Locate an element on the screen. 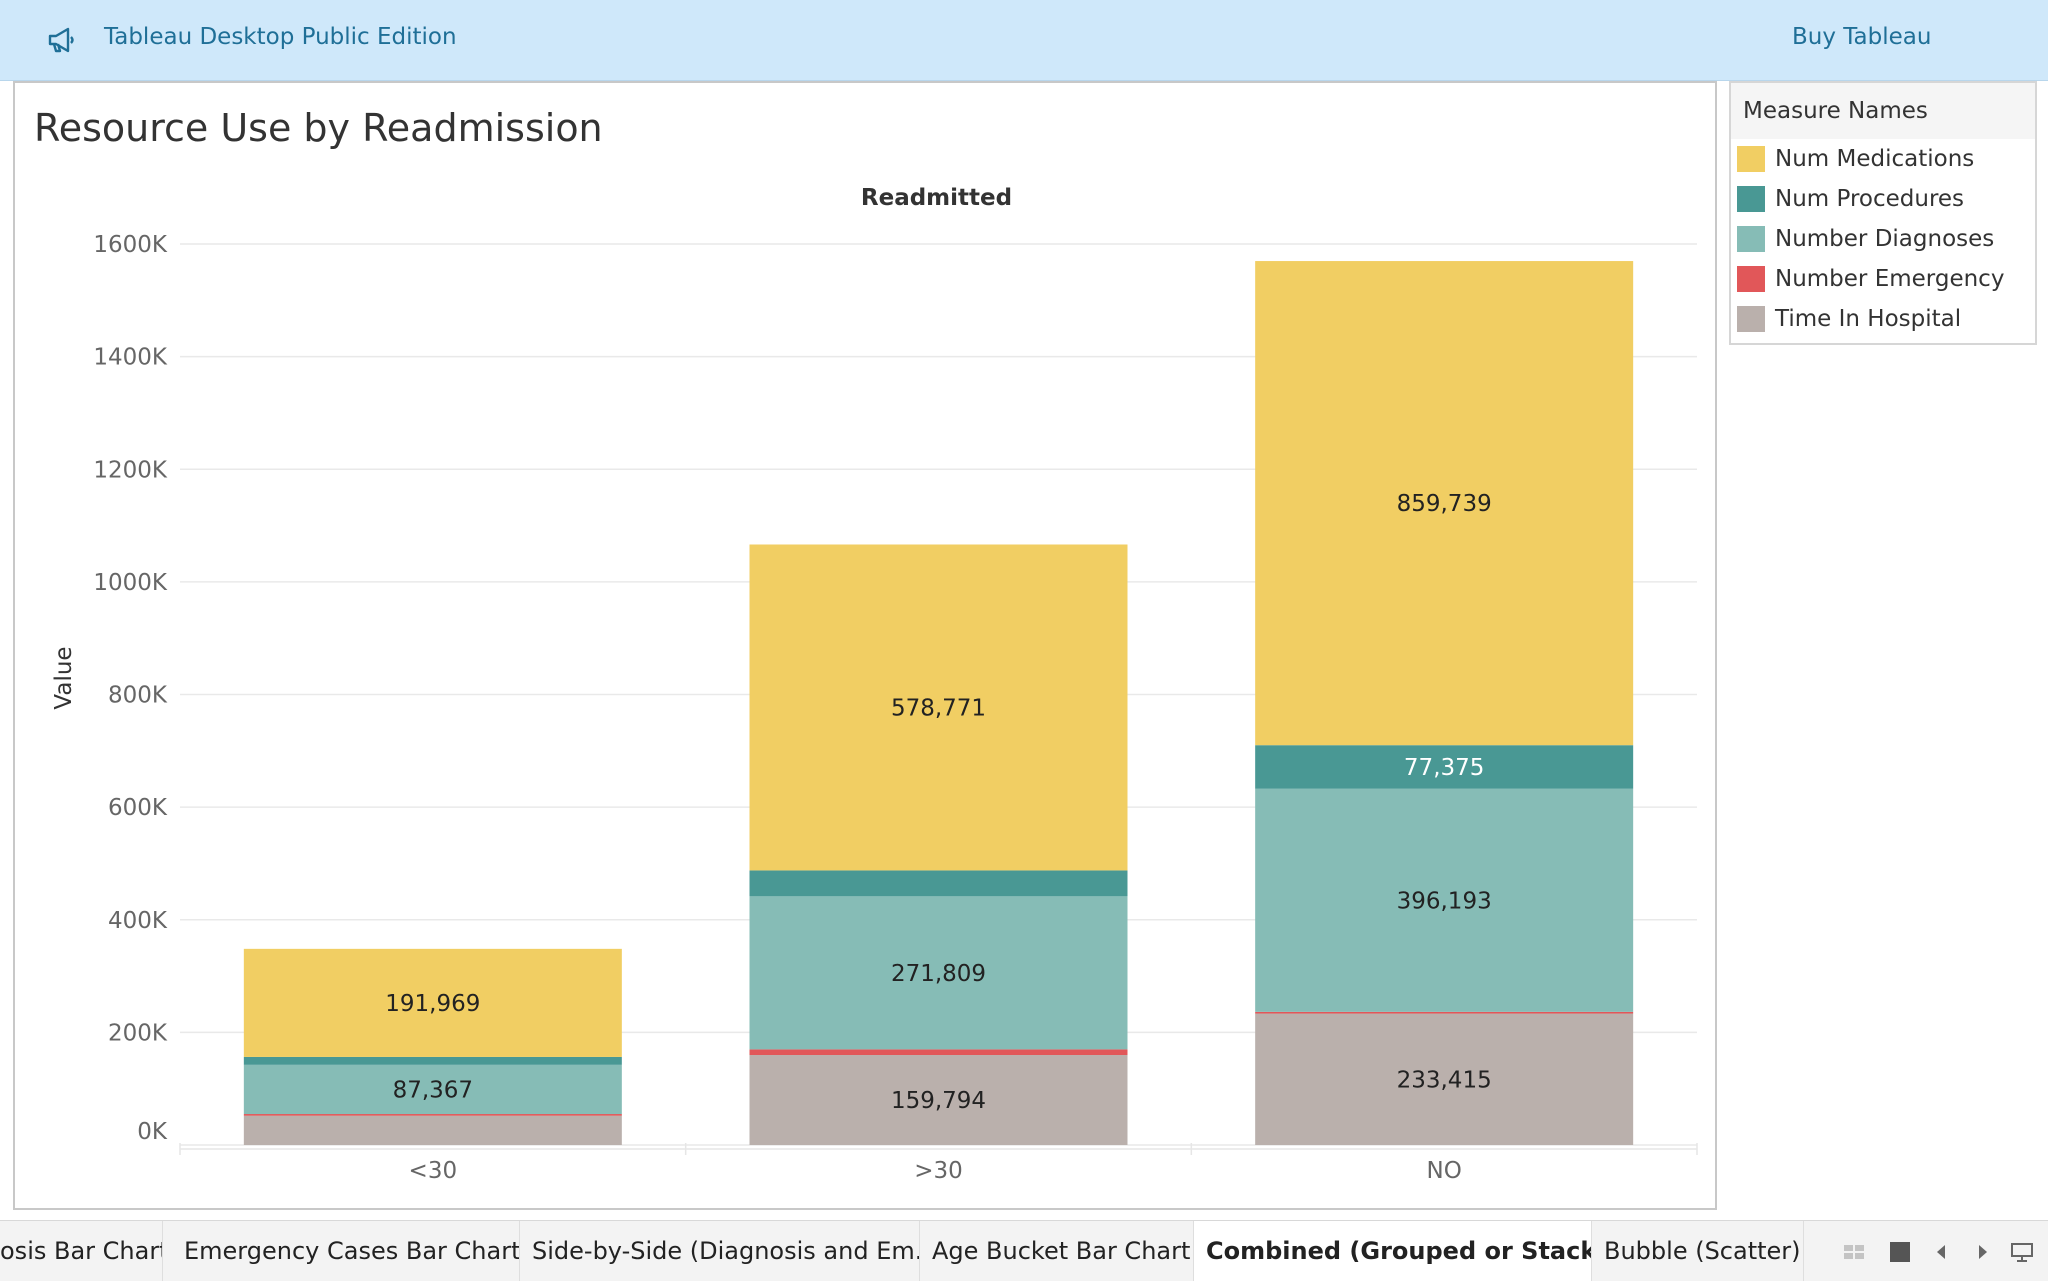 Image resolution: width=2048 pixels, height=1281 pixels. legend-item-num-medications: Num Medications is located at coordinates (1883, 159).